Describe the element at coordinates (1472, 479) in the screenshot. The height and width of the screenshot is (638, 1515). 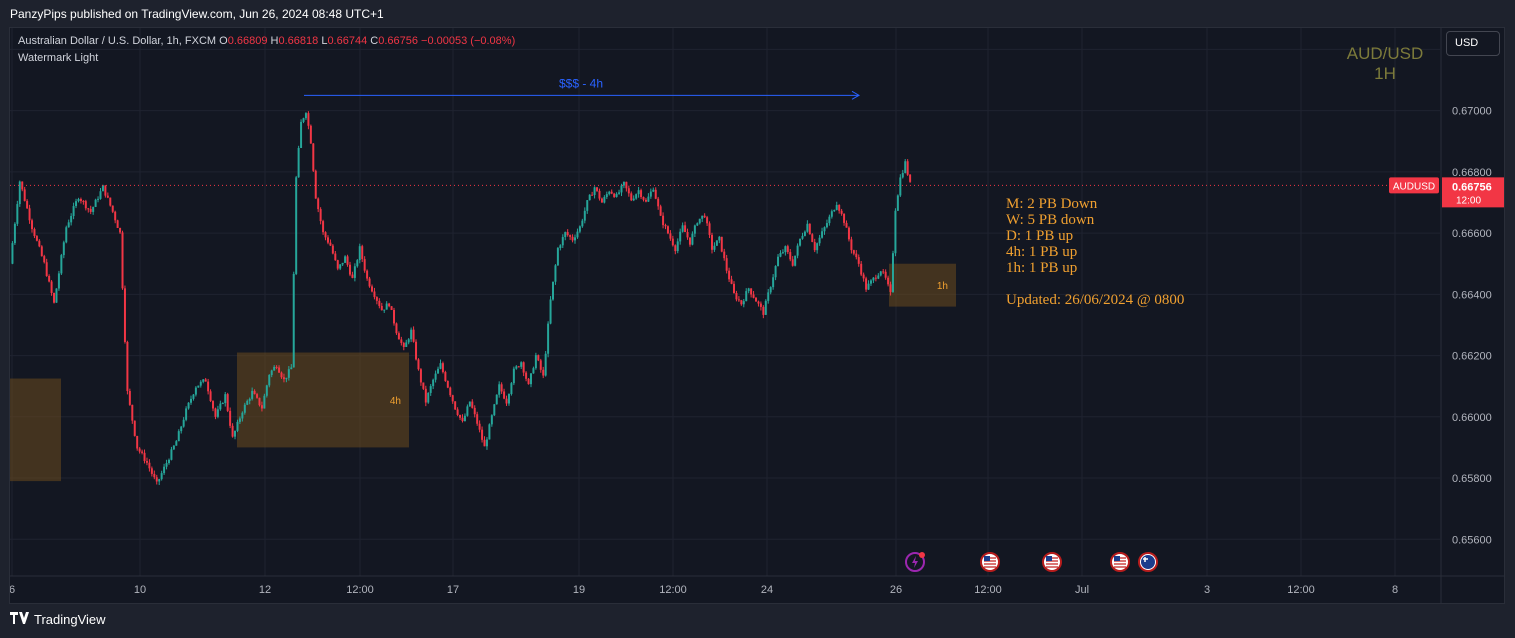
I see `y-tick-label: 0.65800` at that location.